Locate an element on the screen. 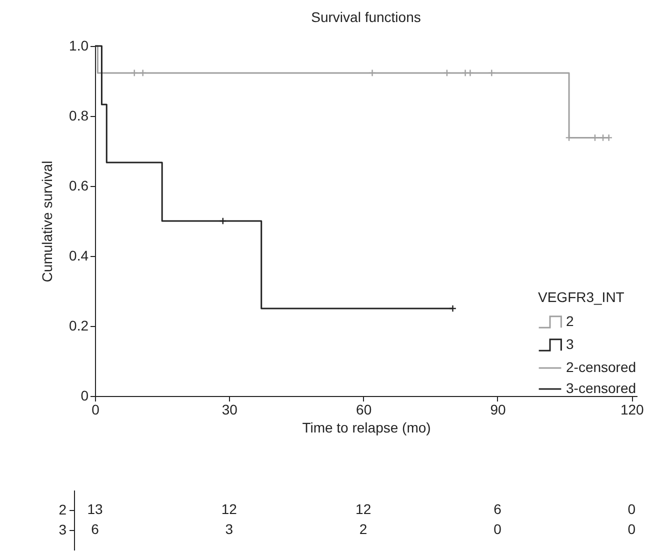 This screenshot has height=552, width=651. y-tick-label: 0.6 is located at coordinates (79, 186).